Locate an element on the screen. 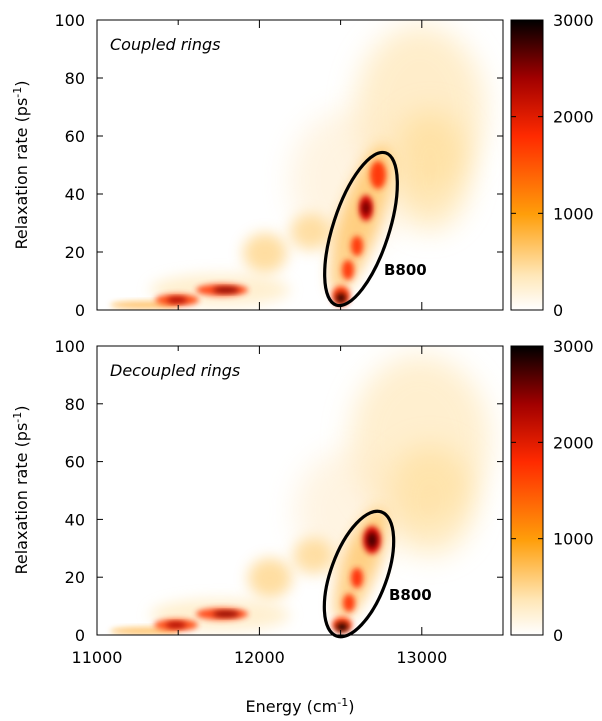  panel-label: Decoupled rings is located at coordinates (175, 370).